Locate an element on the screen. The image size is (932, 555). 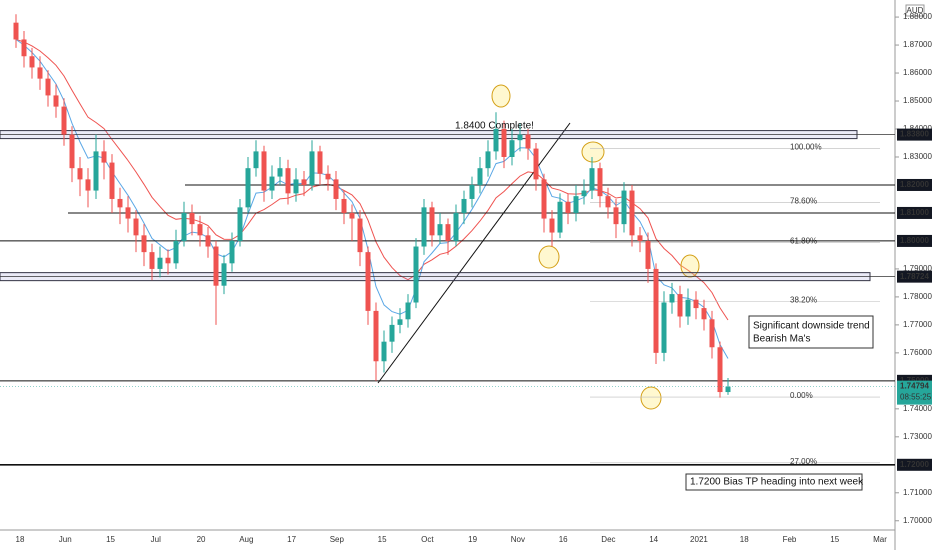
x-tick-label: 2021 is located at coordinates (699, 539).